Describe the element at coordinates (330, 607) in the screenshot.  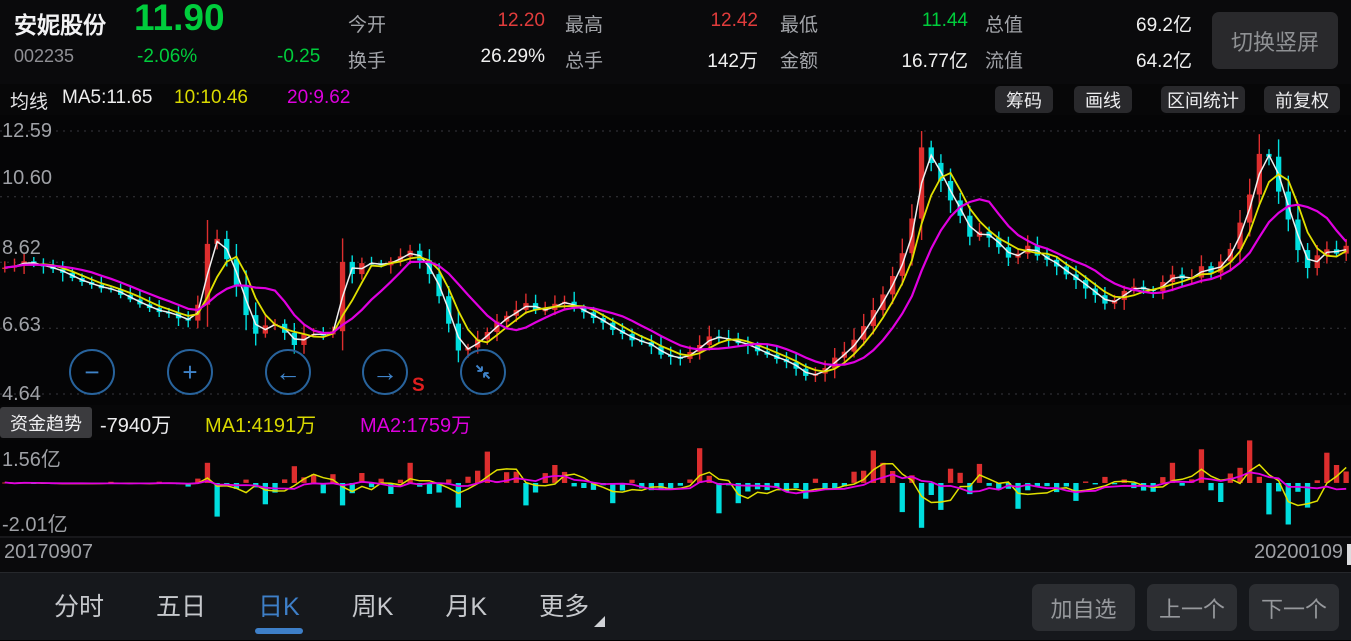
I see `period-tabs: 分时 五日 日K 周K 月K 更多` at that location.